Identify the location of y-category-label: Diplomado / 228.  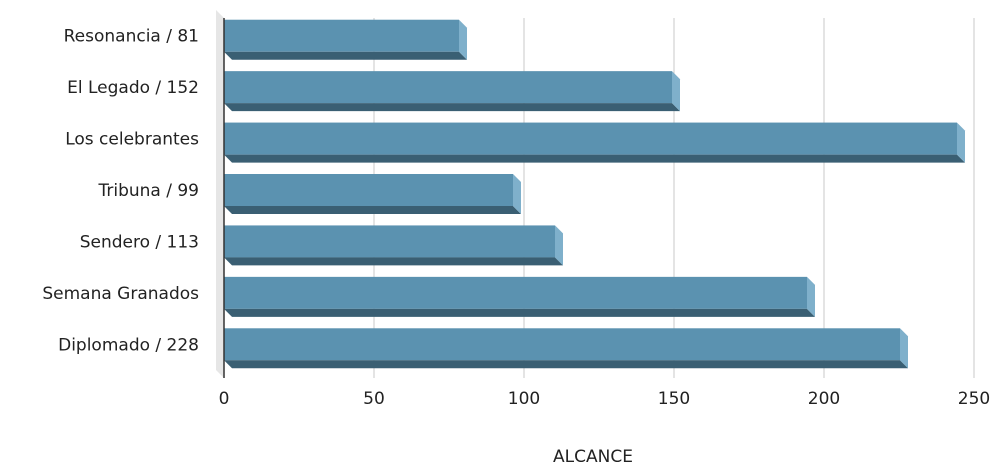
(128, 345).